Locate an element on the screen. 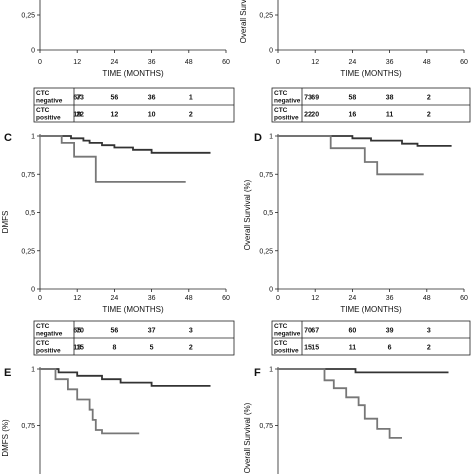 The width and height of the screenshot is (474, 474). y-axis-label: DMFS (%) is located at coordinates (5, 438).